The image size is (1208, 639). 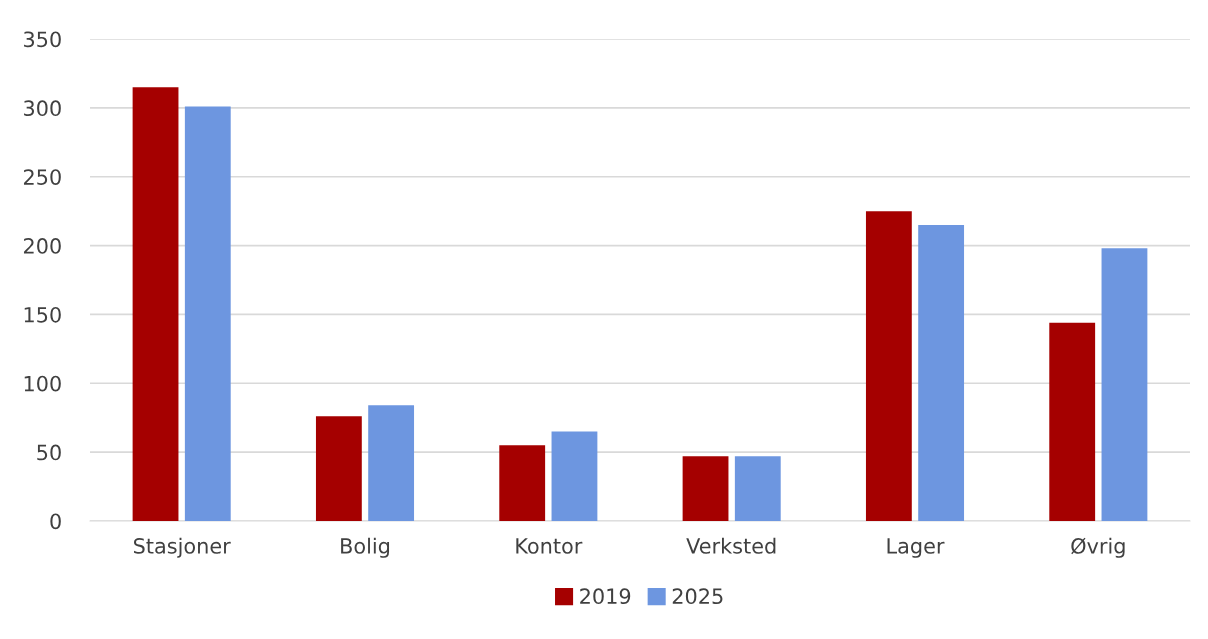 I want to click on y-tick-label: 300, so click(x=42, y=108).